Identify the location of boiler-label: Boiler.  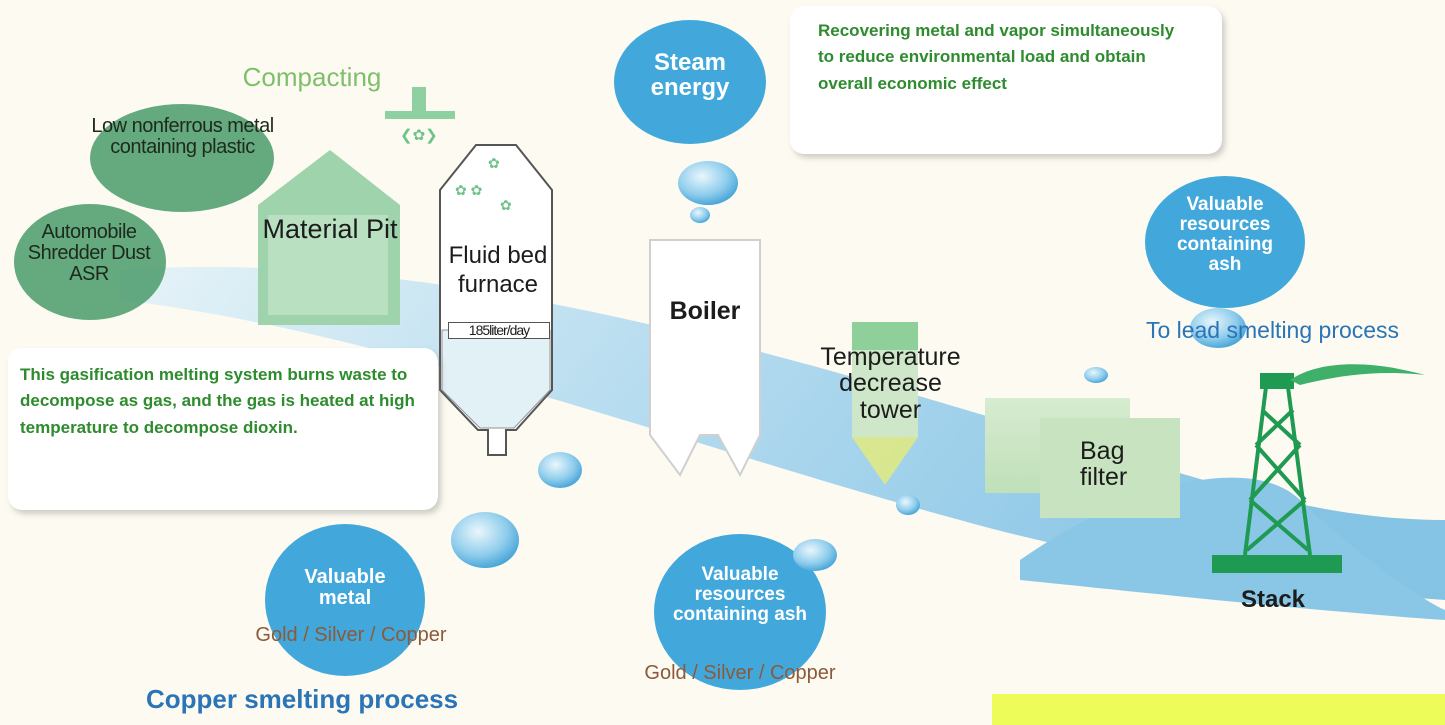
(705, 311).